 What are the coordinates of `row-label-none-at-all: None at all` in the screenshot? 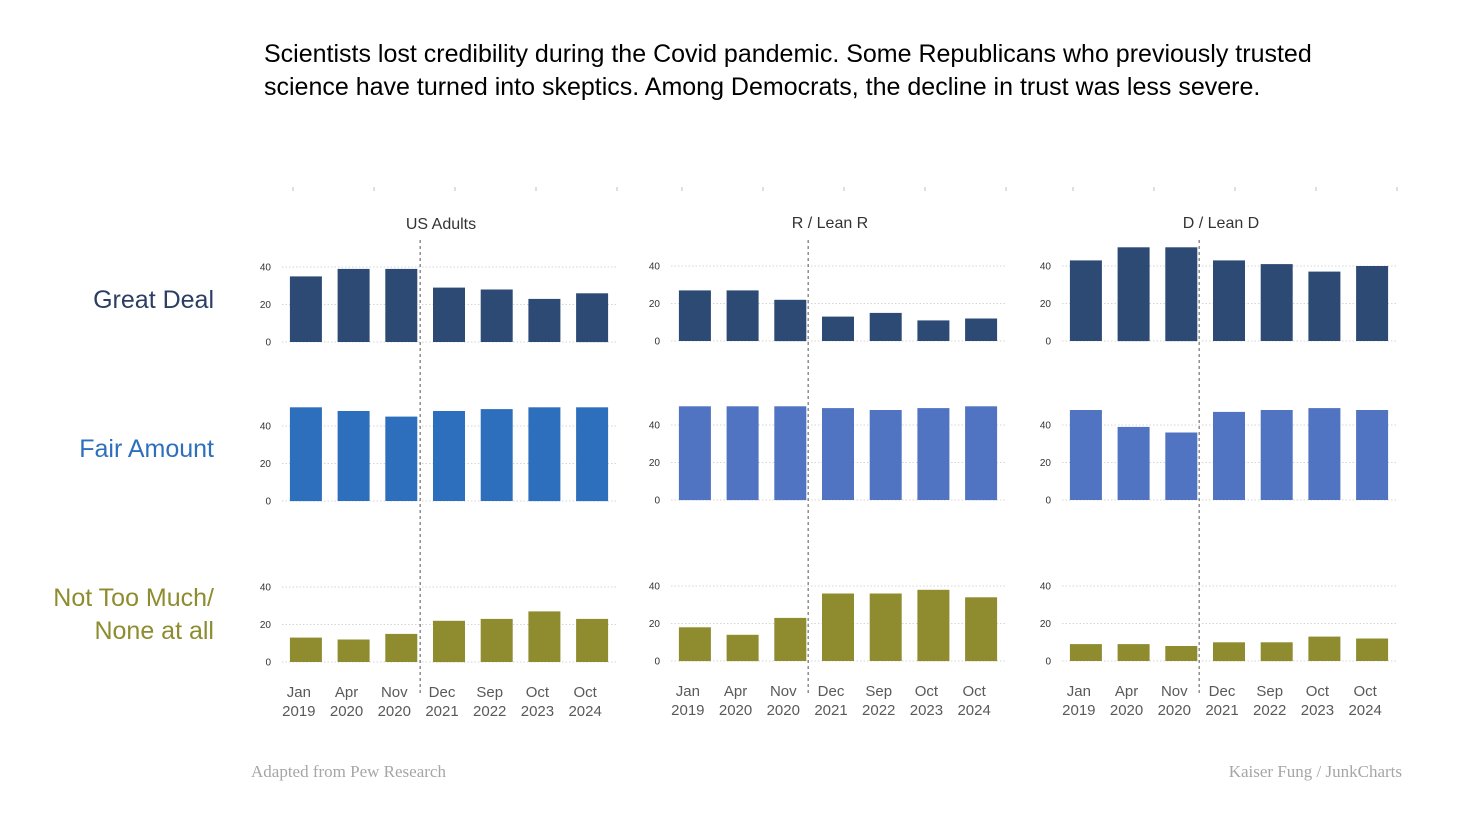 It's located at (154, 631).